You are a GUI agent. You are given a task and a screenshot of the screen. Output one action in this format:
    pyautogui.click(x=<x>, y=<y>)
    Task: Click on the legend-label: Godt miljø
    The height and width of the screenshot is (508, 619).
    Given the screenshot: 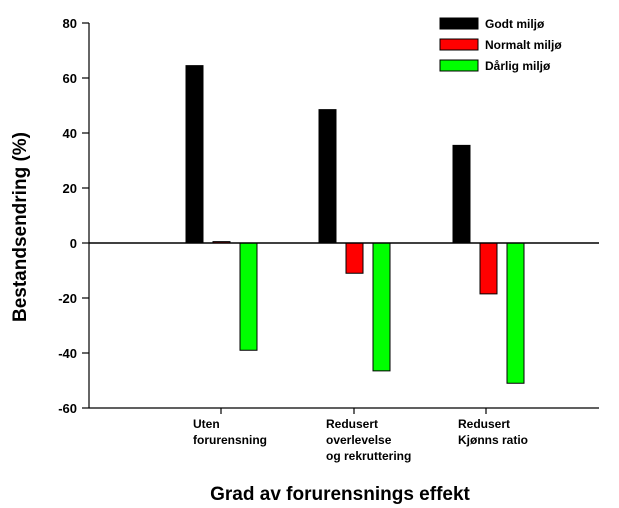 What is the action you would take?
    pyautogui.click(x=515, y=24)
    